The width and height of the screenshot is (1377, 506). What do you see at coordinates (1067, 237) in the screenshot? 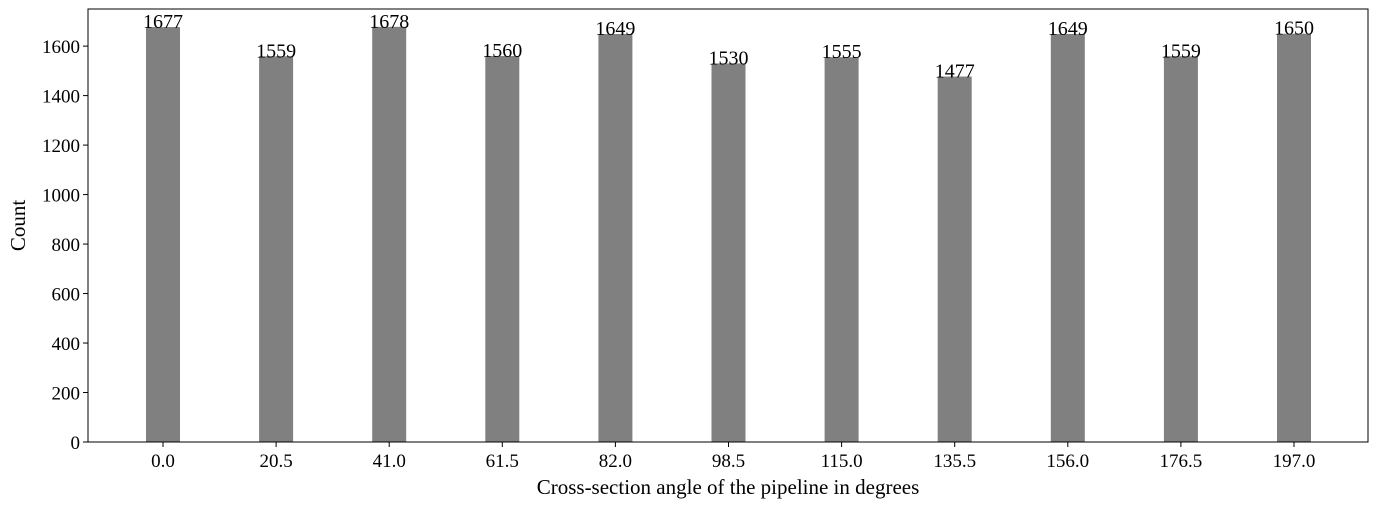
I see `bar-156.0` at bounding box center [1067, 237].